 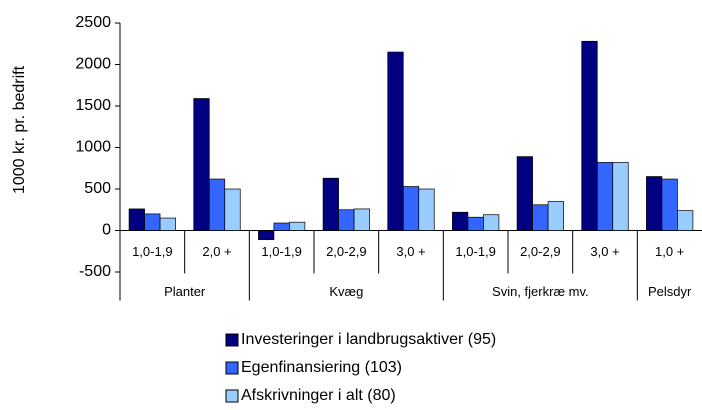 I want to click on y-tick-label: 500, so click(x=97, y=188).